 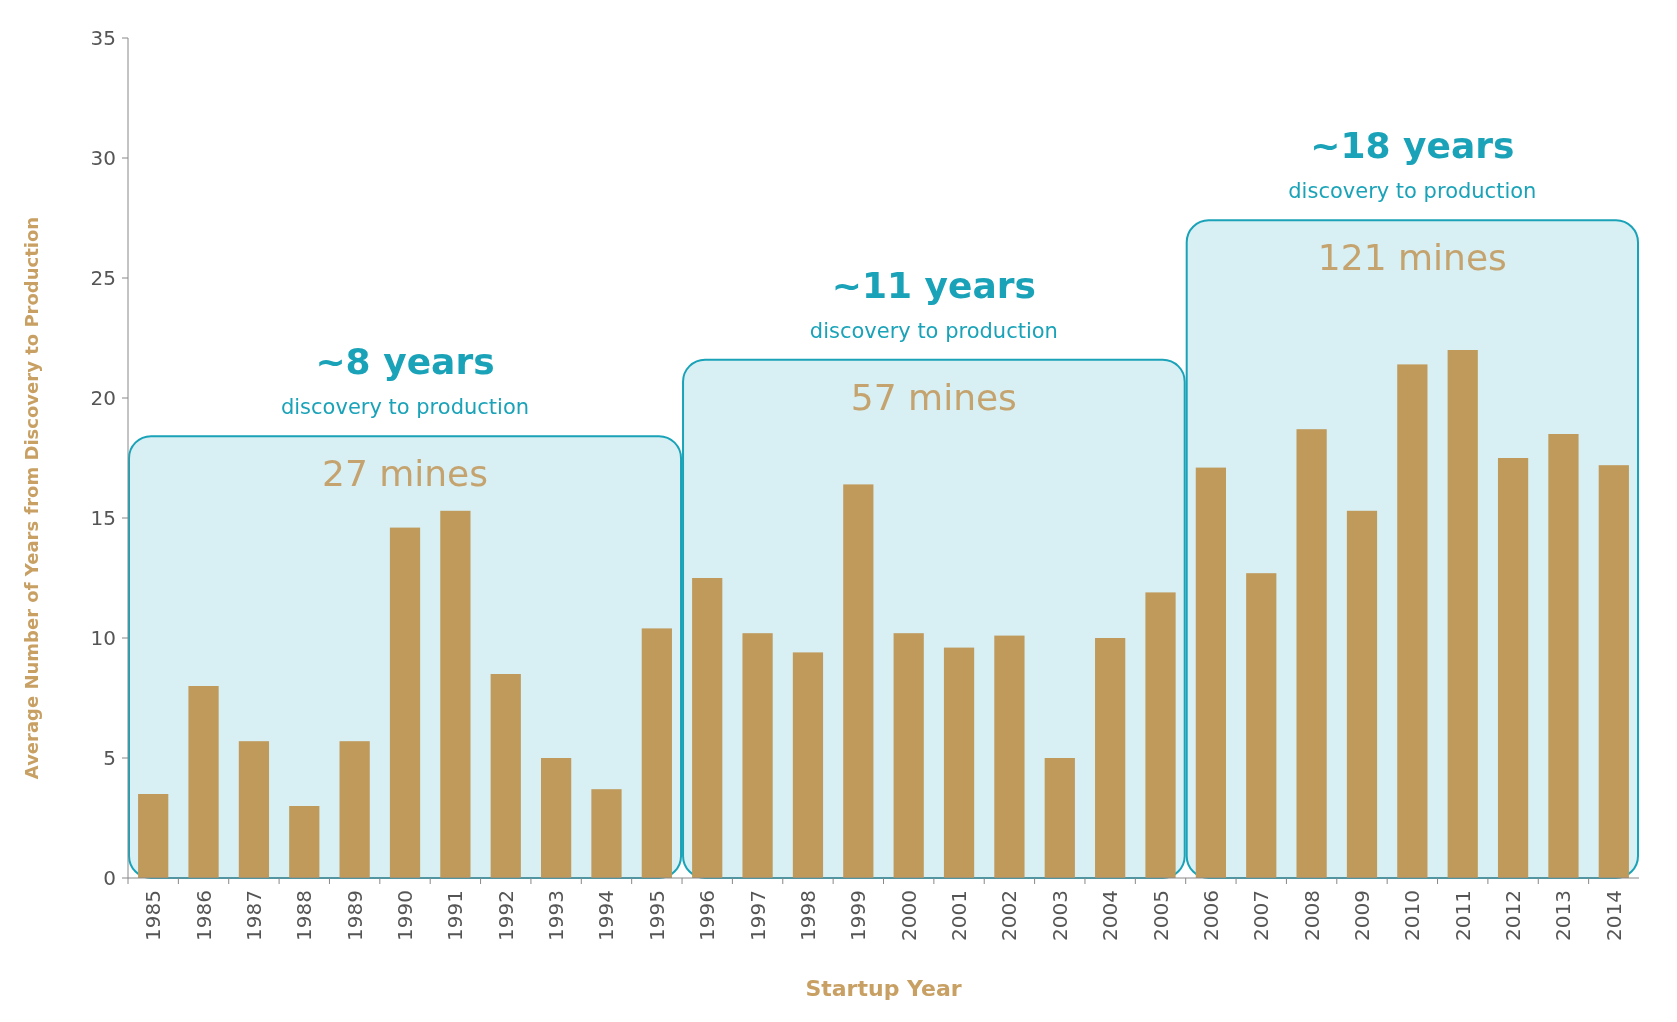 What do you see at coordinates (656, 915) in the screenshot?
I see `x-tick-label: 1995` at bounding box center [656, 915].